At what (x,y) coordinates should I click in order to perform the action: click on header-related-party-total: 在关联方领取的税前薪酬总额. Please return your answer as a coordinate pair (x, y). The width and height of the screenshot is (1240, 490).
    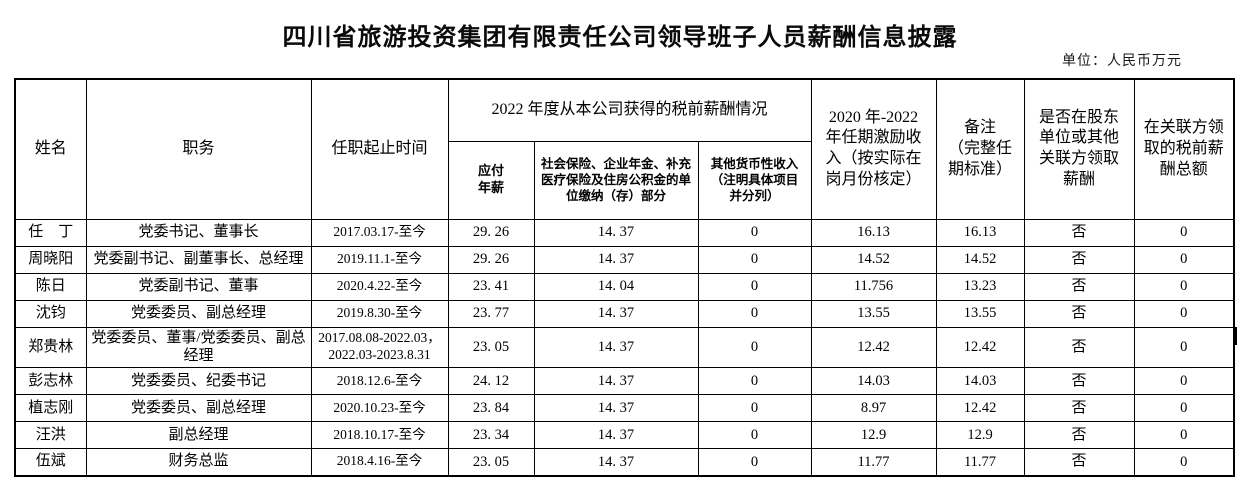
    Looking at the image, I should click on (1184, 149).